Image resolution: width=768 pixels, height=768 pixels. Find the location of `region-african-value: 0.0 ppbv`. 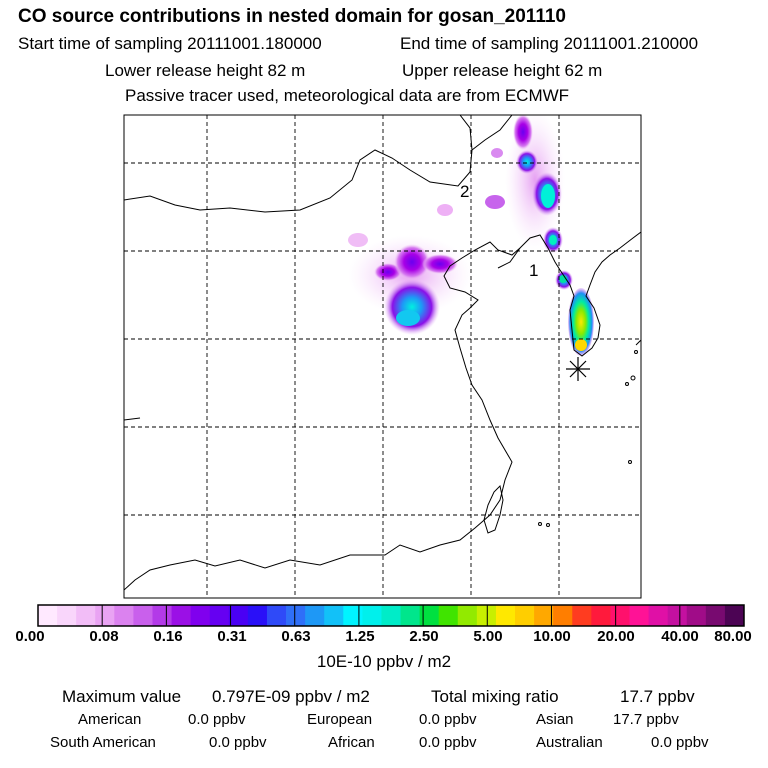

region-african-value: 0.0 ppbv is located at coordinates (448, 742).